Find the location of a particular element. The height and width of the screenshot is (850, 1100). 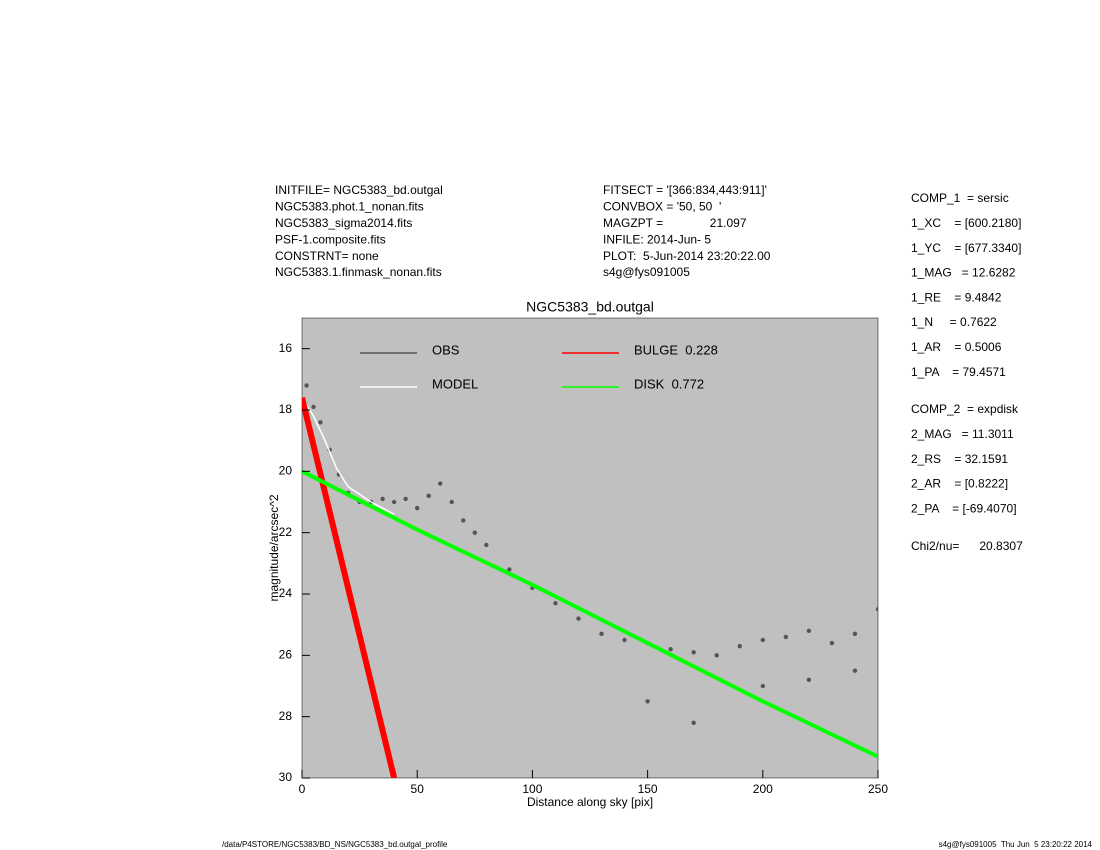

header-middle-line: PLOT: 5-Jun-2014 23:20:22.00 is located at coordinates (687, 256).